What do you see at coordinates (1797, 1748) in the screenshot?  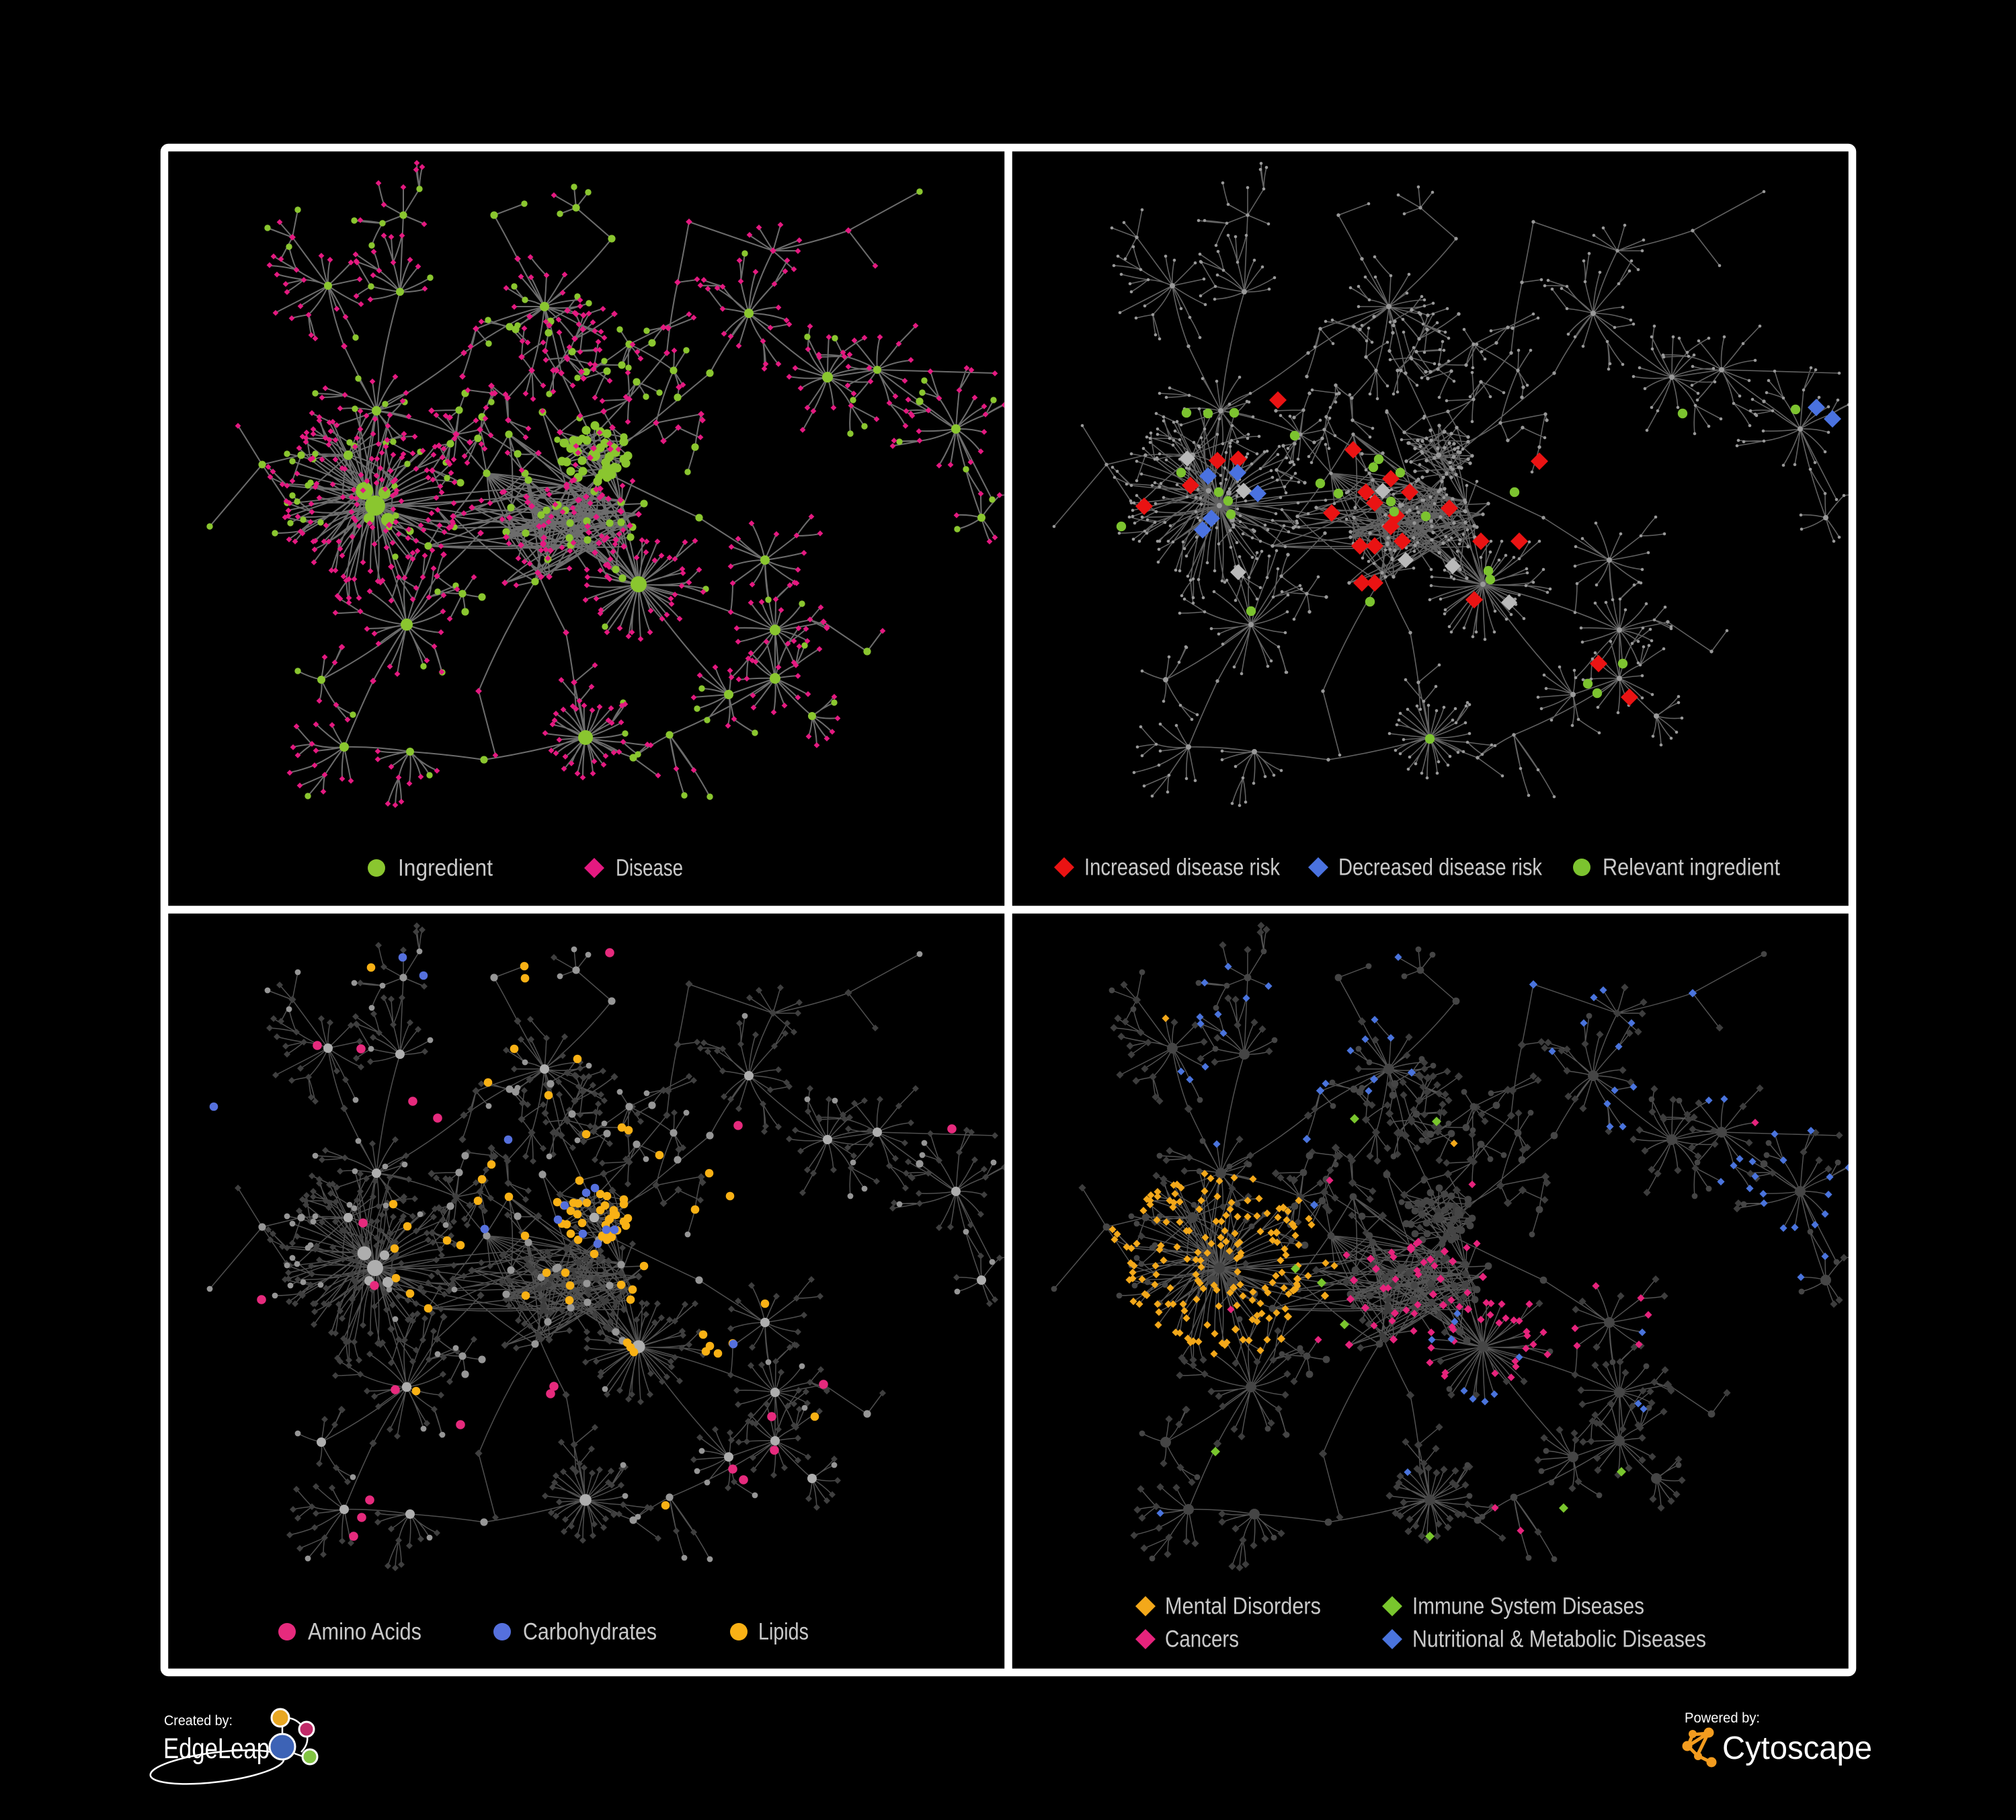 I see `svg-text: Cytoscape` at bounding box center [1797, 1748].